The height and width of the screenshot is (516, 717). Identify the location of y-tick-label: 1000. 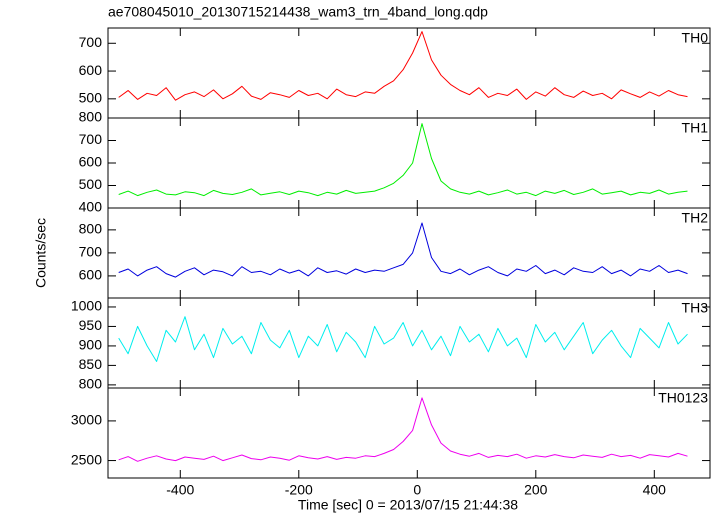
(86, 306).